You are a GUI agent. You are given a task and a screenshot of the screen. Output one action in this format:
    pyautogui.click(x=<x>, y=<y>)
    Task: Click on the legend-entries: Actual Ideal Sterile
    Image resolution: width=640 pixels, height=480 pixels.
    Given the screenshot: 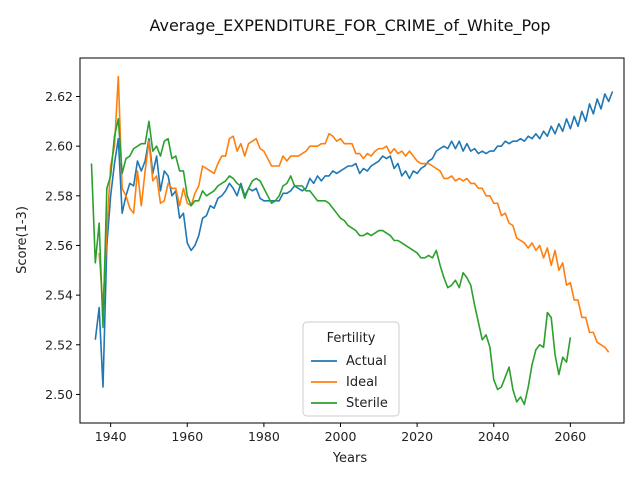 What is the action you would take?
    pyautogui.click(x=349, y=382)
    